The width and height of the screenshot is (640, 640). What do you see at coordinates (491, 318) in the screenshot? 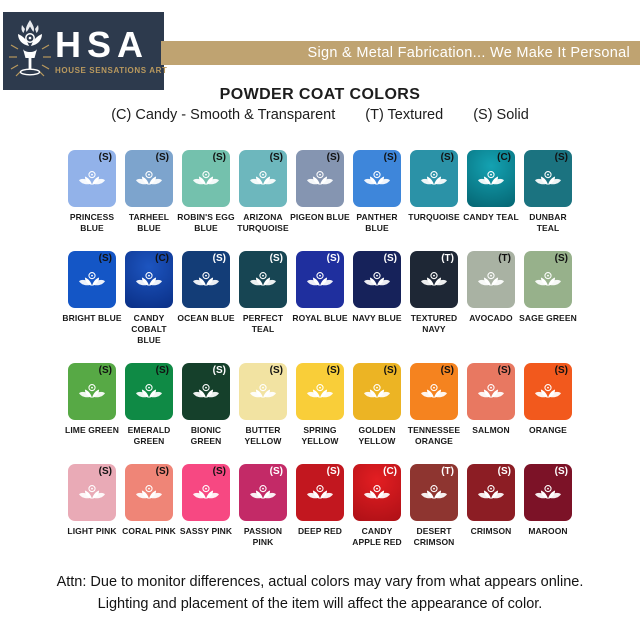
I see `color-name-label: AVOCADO` at bounding box center [491, 318].